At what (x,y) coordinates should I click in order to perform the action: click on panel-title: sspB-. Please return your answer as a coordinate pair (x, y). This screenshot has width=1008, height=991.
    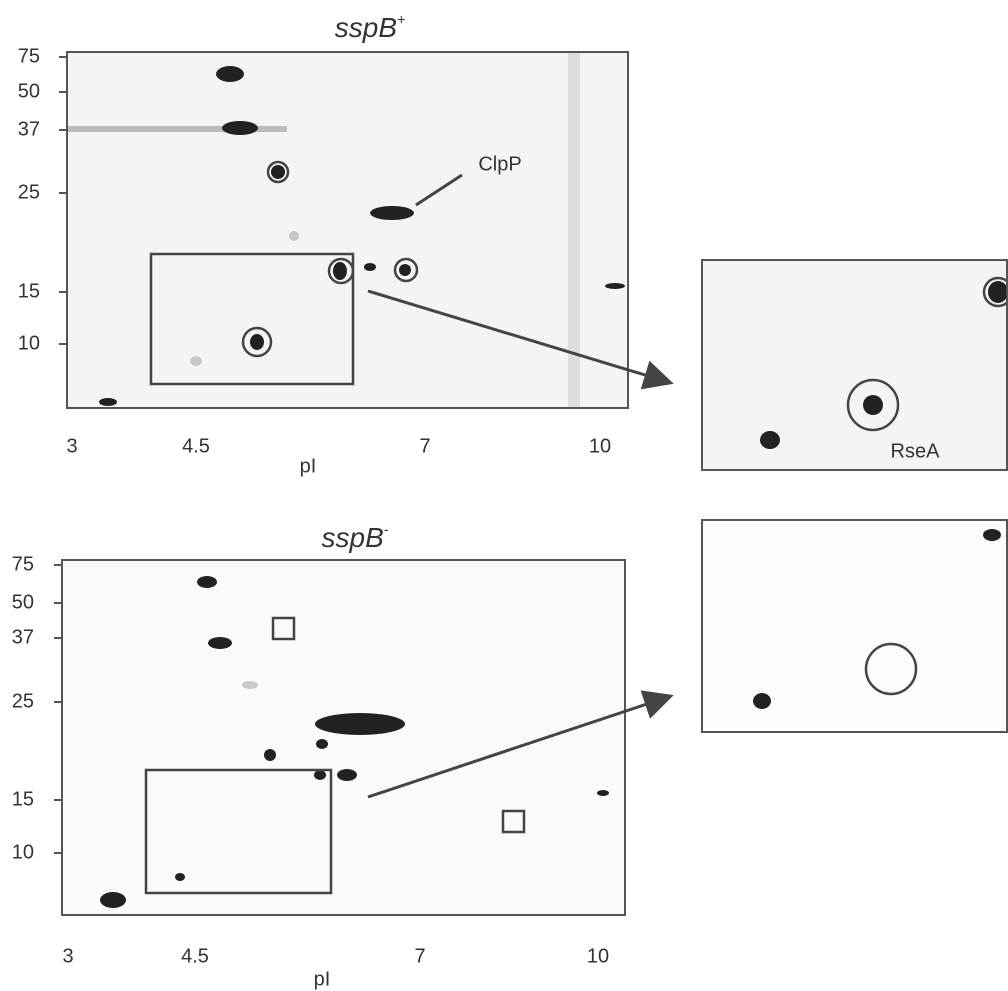
    Looking at the image, I should click on (355, 537).